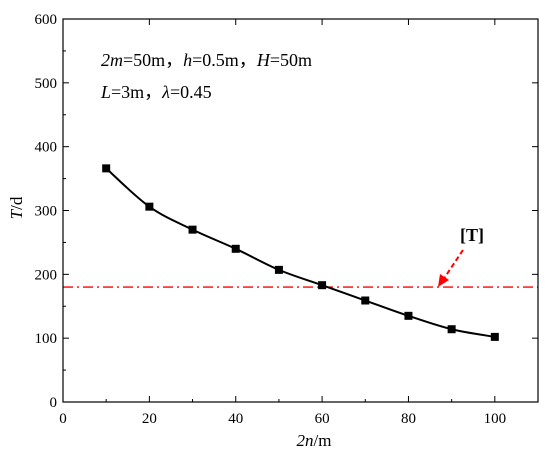  What do you see at coordinates (46, 275) in the screenshot?
I see `y-tick-label: 200` at bounding box center [46, 275].